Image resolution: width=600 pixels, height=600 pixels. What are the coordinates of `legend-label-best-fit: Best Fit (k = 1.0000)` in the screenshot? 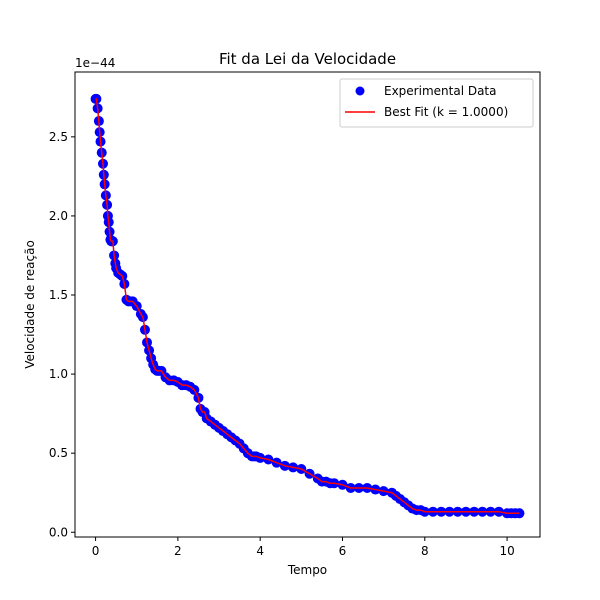 It's located at (446, 112).